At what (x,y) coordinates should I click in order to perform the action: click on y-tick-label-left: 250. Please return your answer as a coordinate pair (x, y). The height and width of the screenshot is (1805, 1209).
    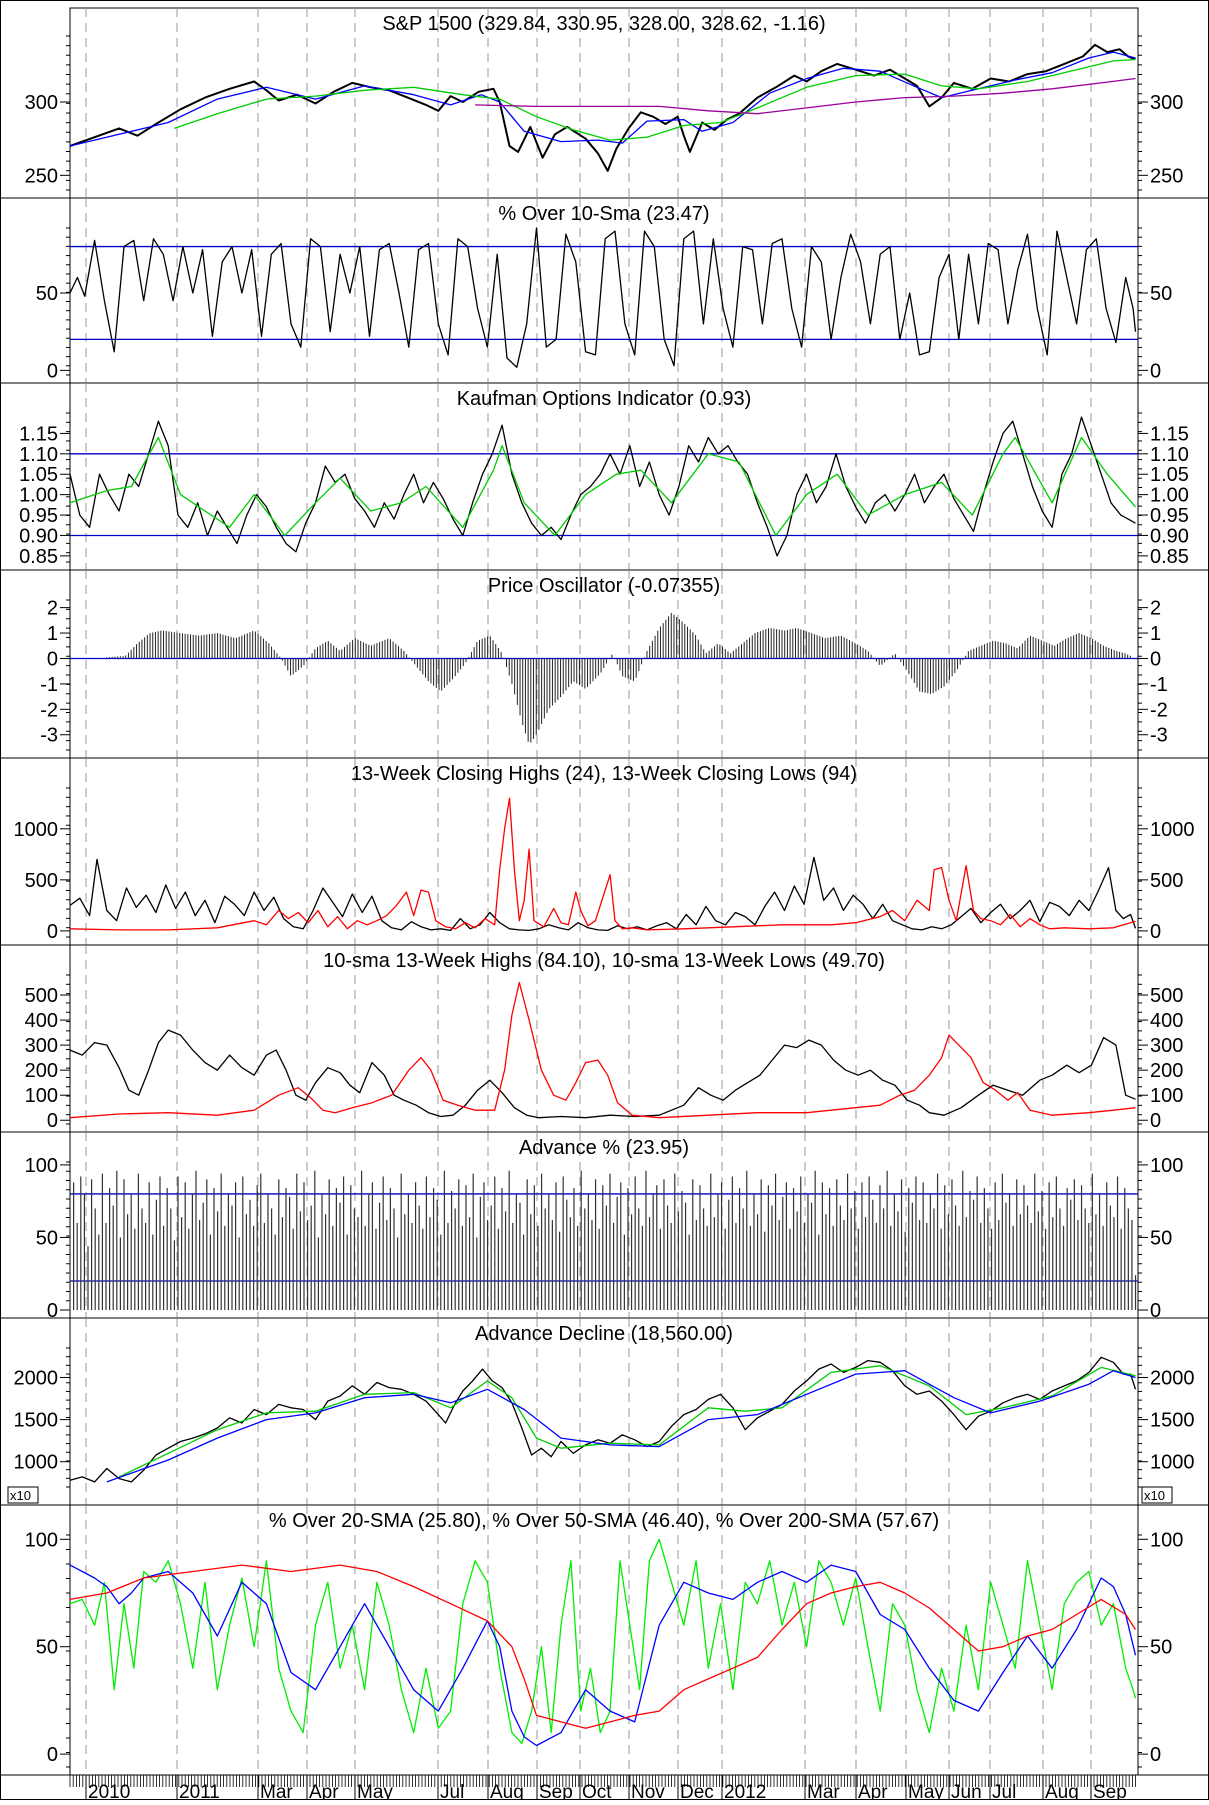
    Looking at the image, I should click on (41, 176).